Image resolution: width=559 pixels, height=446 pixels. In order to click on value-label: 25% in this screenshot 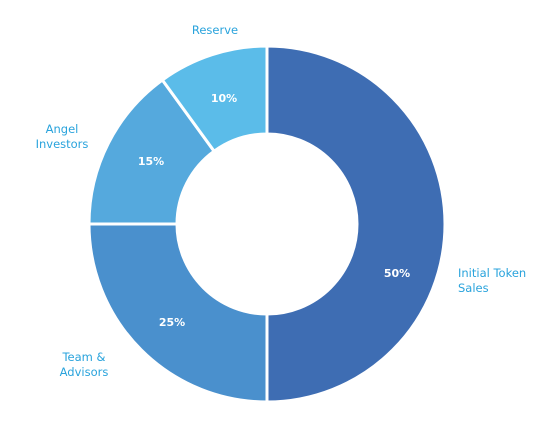, I will do `click(172, 322)`.